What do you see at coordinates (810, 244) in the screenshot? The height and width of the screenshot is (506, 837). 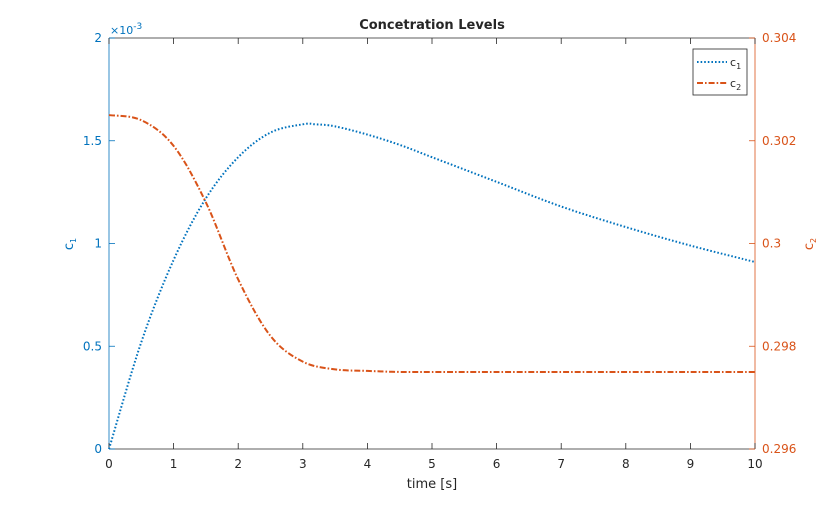 I see `right-y-axis-label: c2` at bounding box center [810, 244].